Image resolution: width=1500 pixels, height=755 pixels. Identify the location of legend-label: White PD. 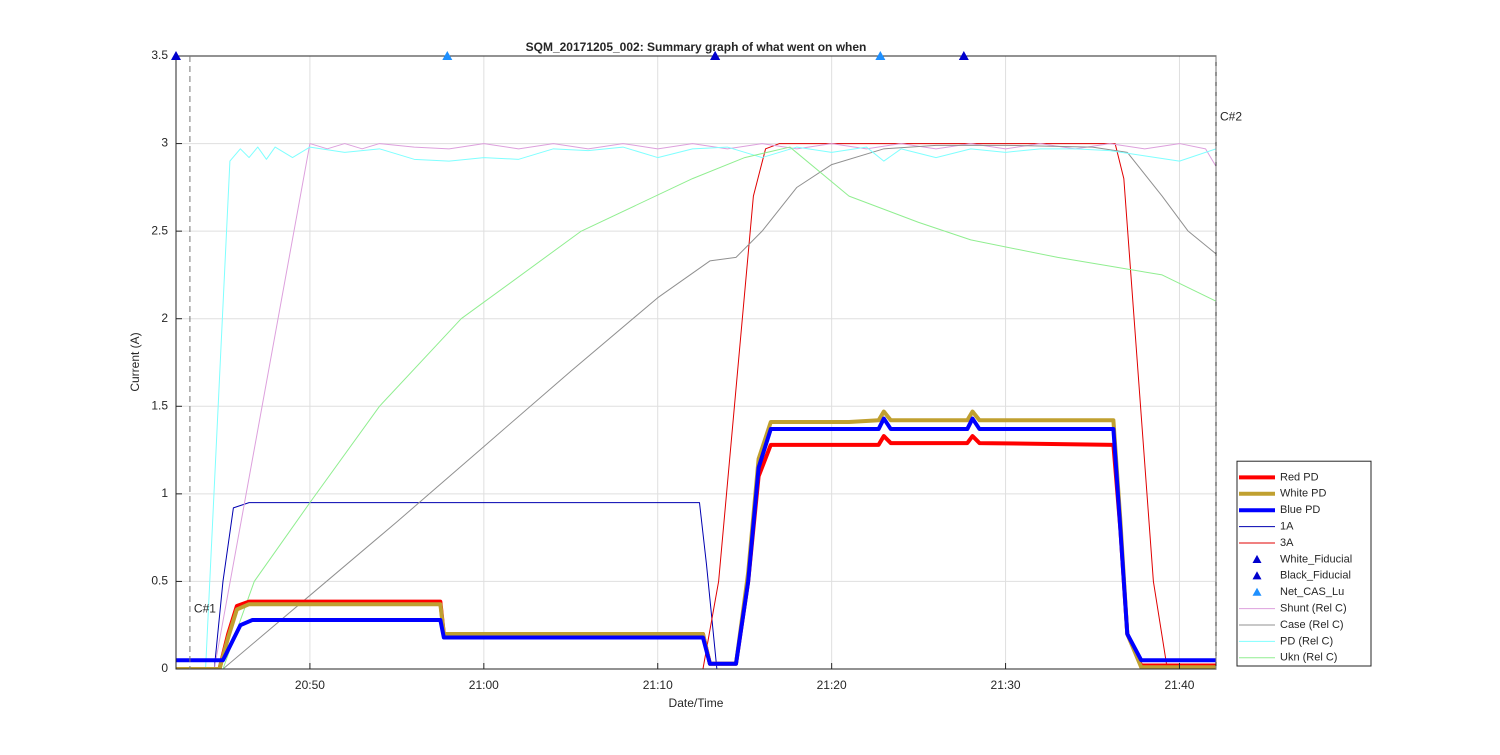
(1303, 494).